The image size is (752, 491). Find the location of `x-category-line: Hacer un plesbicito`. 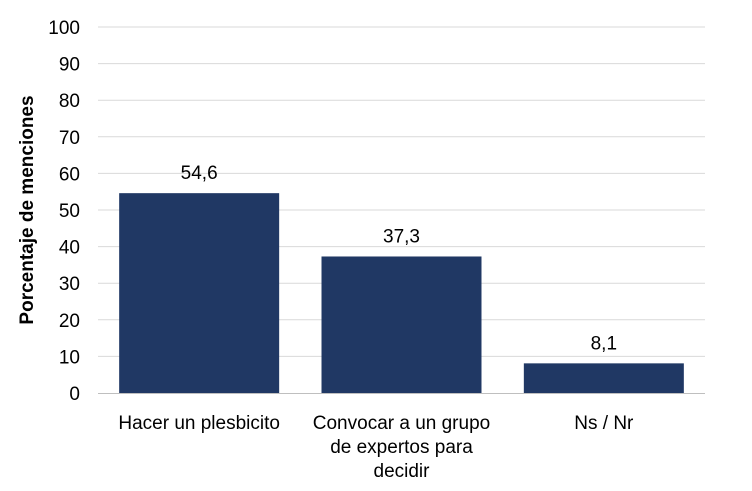

x-category-line: Hacer un plesbicito is located at coordinates (199, 423).